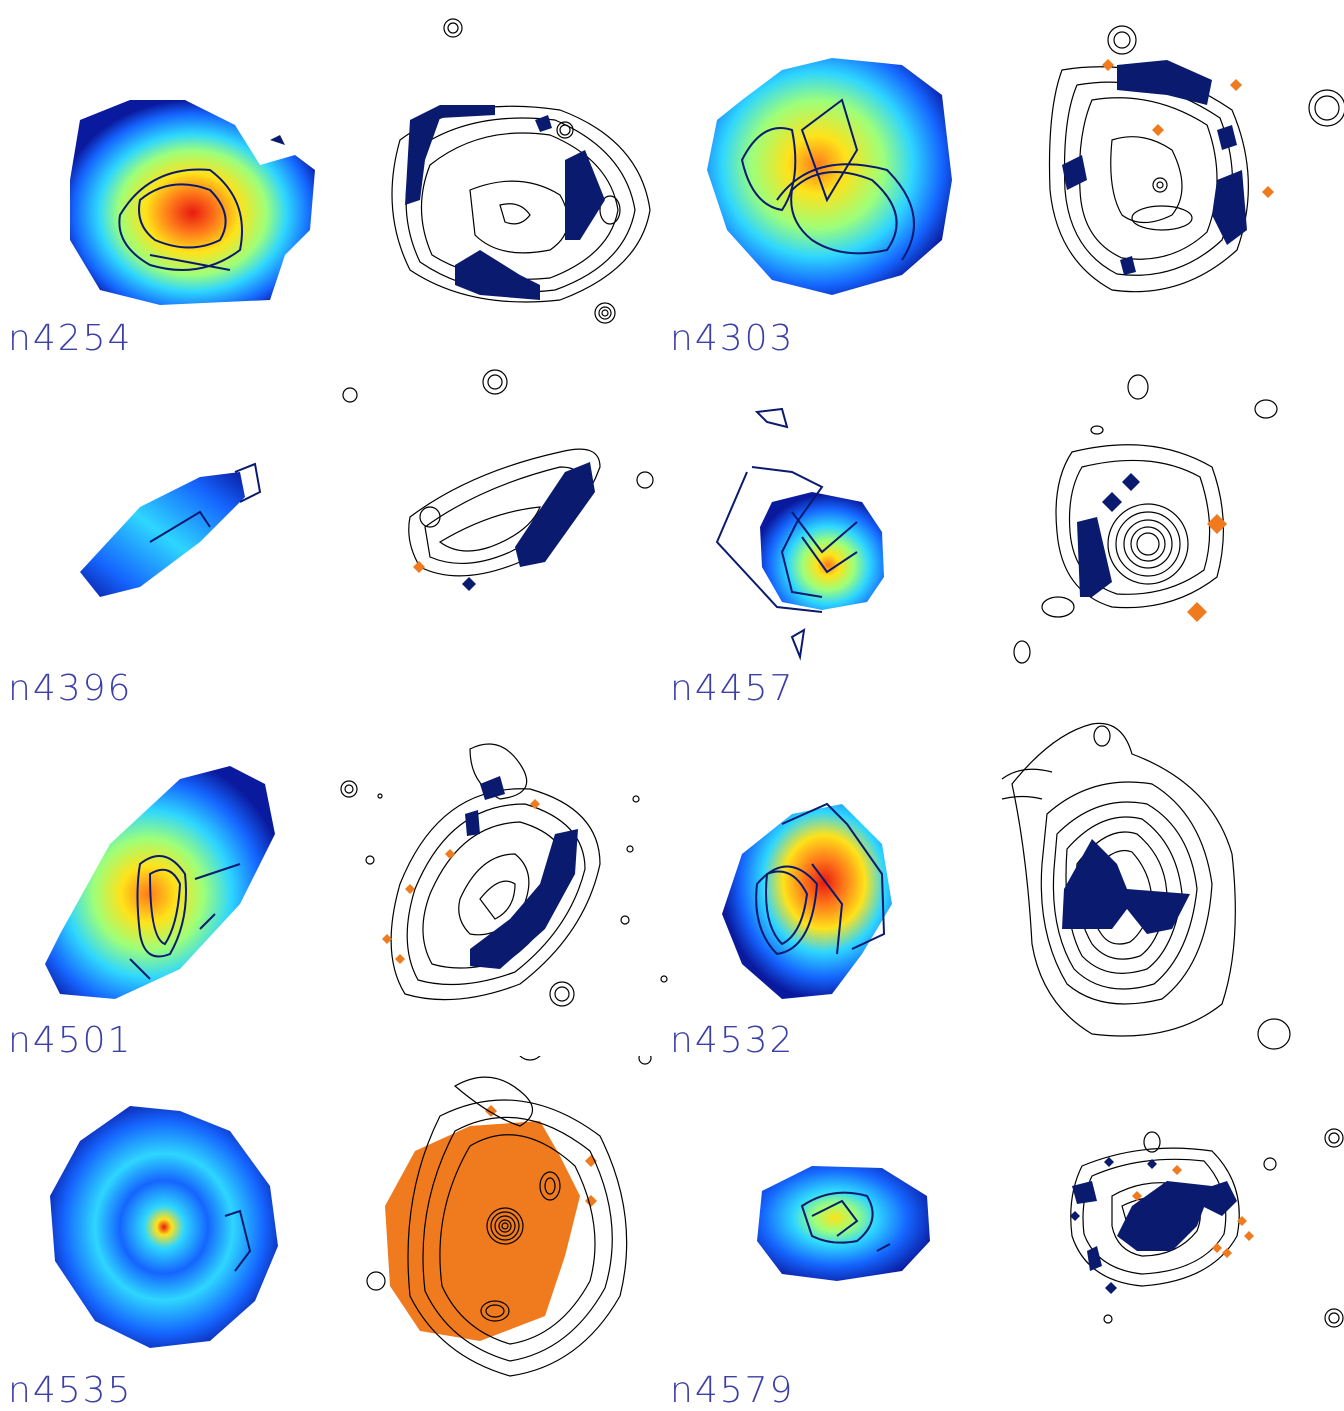 The width and height of the screenshot is (1344, 1411). I want to click on n4396-contour-map, so click(498, 473).